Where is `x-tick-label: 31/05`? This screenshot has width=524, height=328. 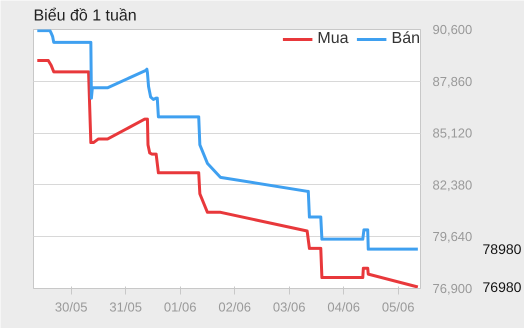
x-tick-label: 31/05 is located at coordinates (125, 307).